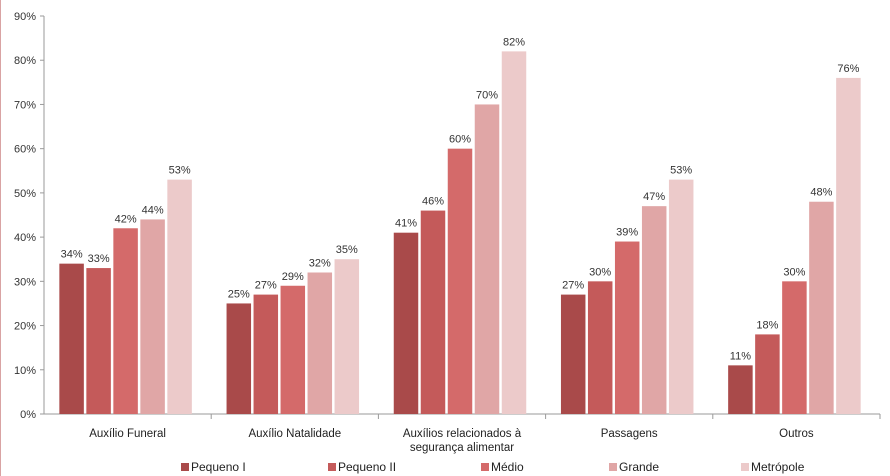 The width and height of the screenshot is (890, 476). I want to click on y-tick-label: 90%, so click(25, 17).